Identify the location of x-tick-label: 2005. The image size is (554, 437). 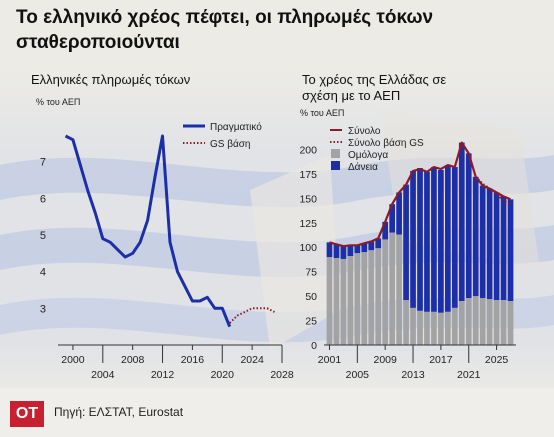
(358, 375).